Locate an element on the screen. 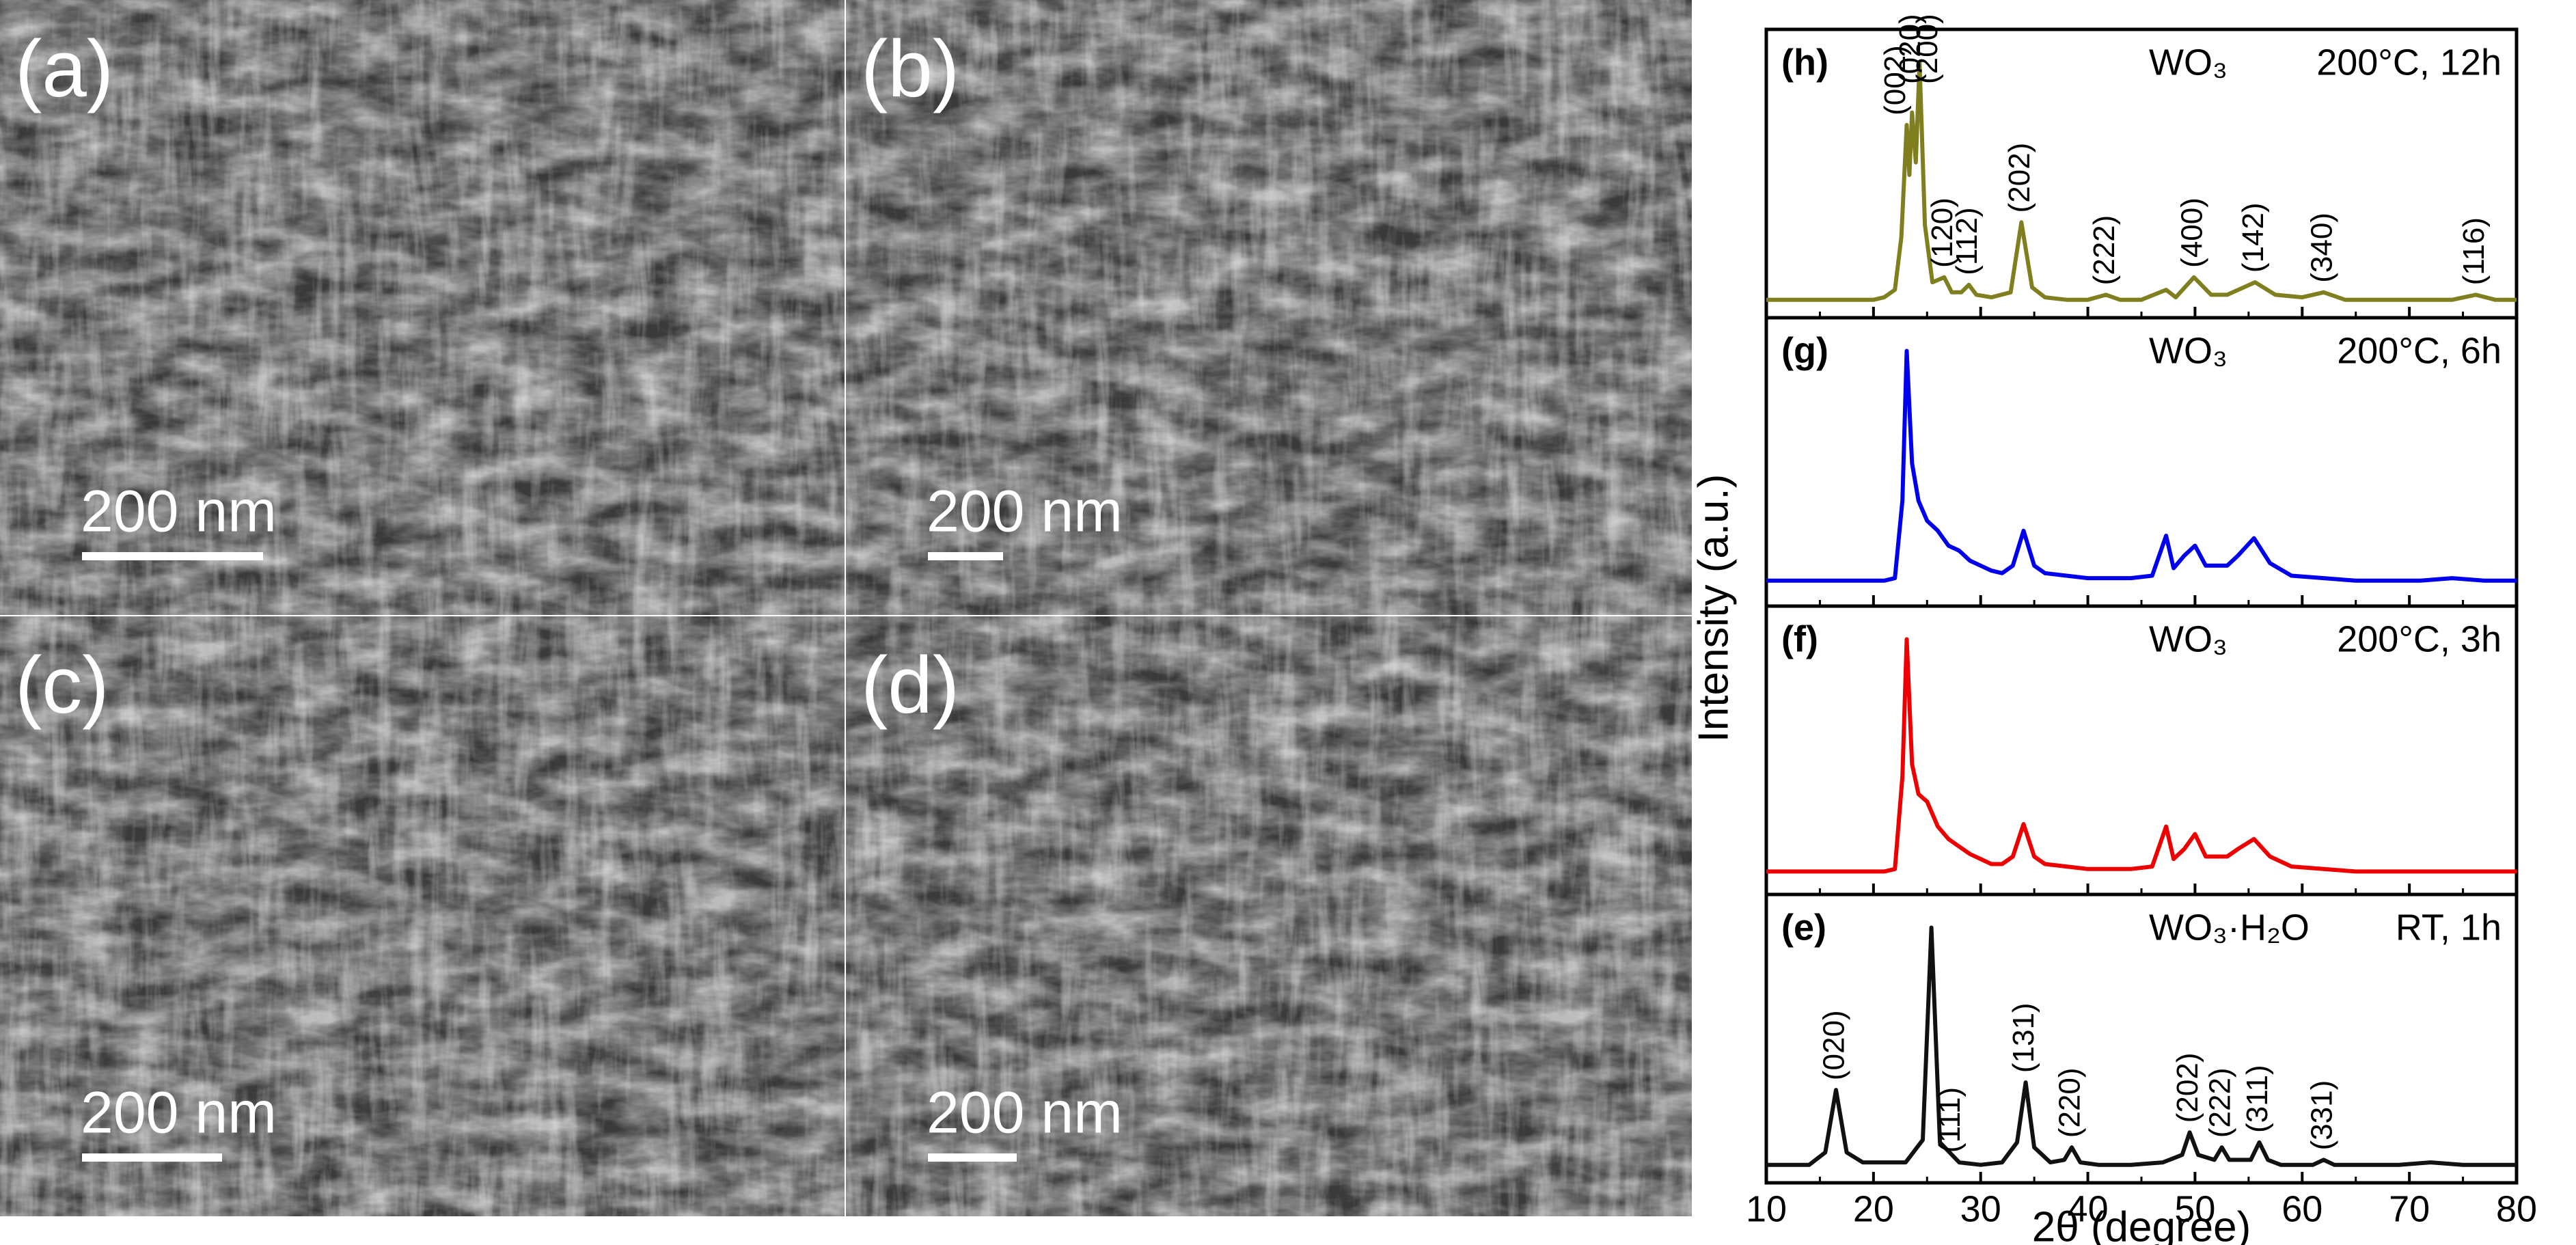 This screenshot has width=2576, height=1245. x-tick-label: 60 is located at coordinates (2302, 1208).